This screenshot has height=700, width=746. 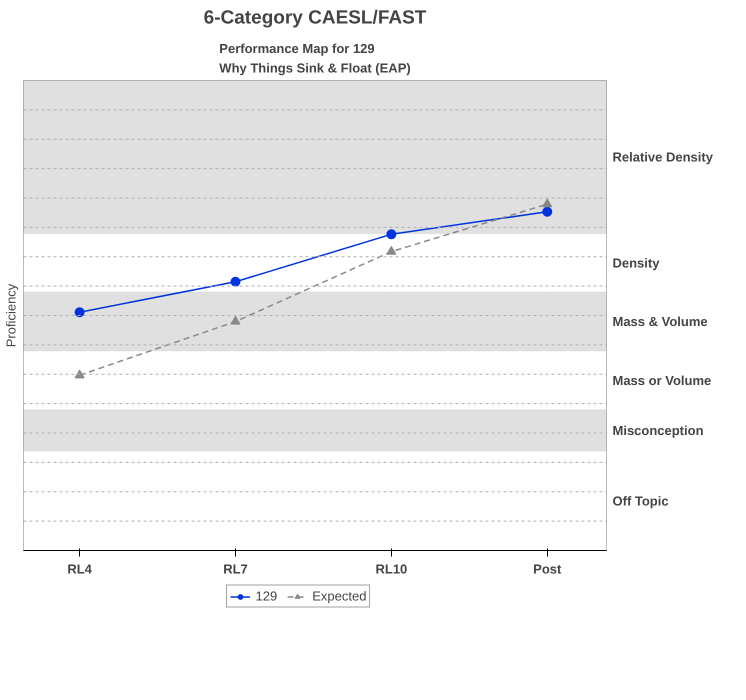 I want to click on y-axis-title: Proficiency, so click(x=11, y=315).